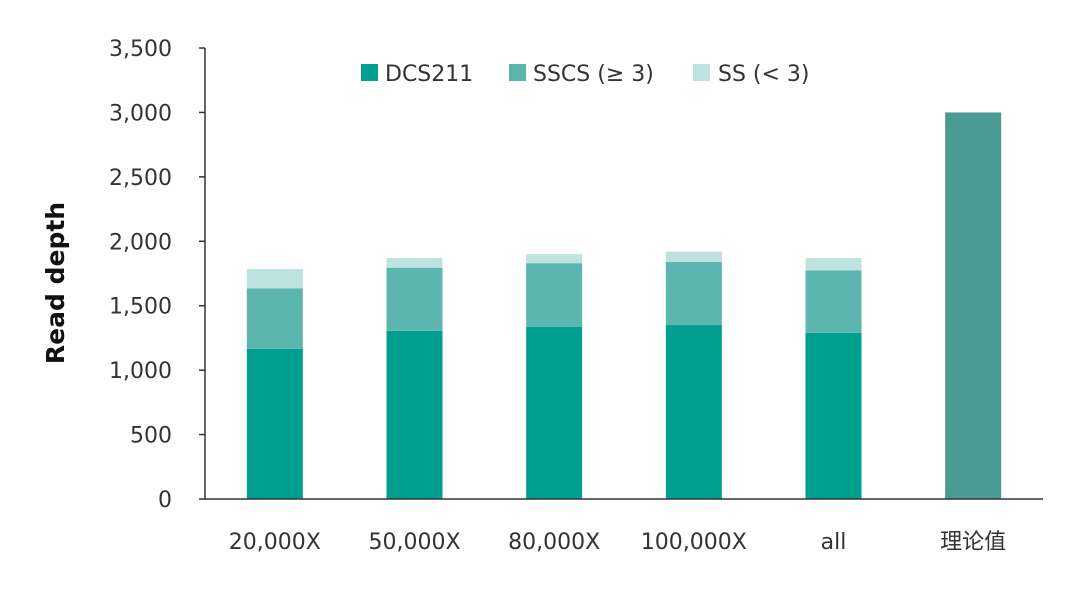 This screenshot has height=590, width=1080. What do you see at coordinates (140, 49) in the screenshot?
I see `y-tick-label: 3,500` at bounding box center [140, 49].